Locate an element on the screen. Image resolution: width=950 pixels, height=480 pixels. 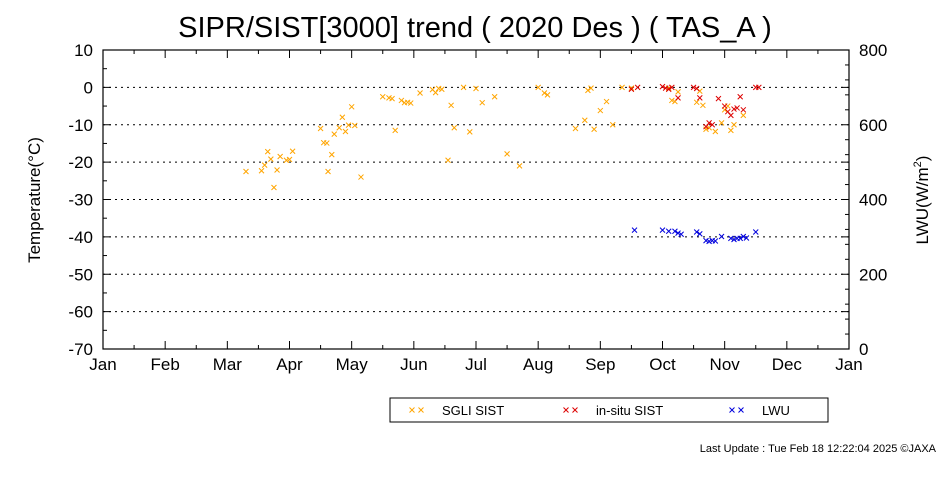
x-tick-label: Feb is located at coordinates (165, 364).